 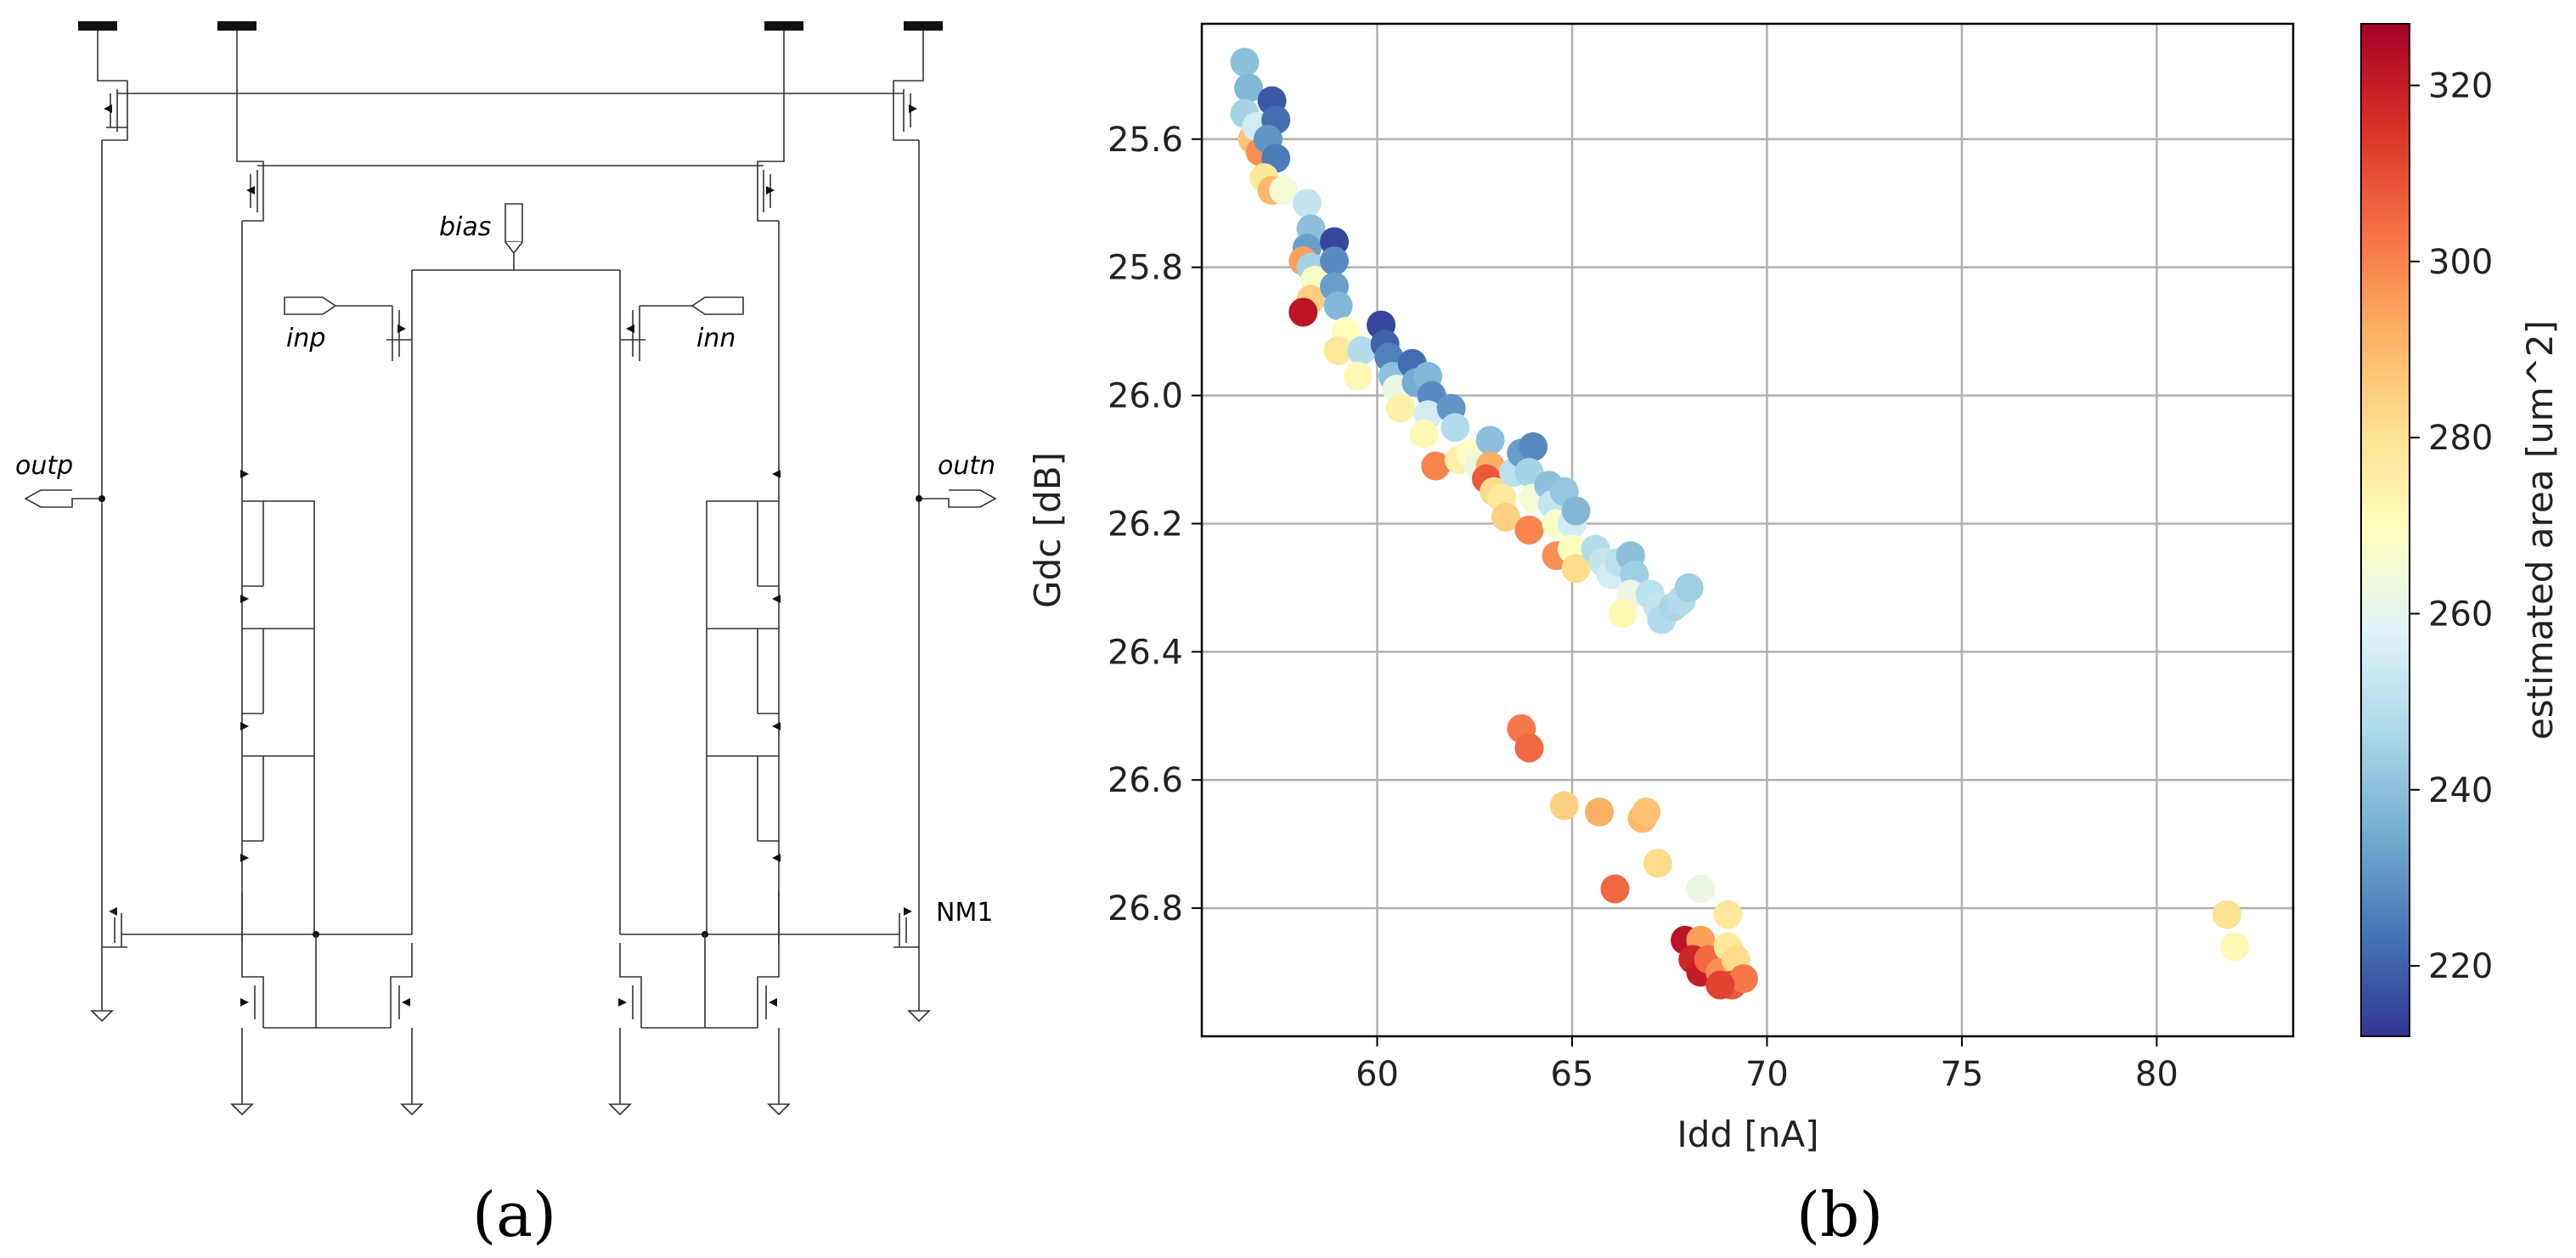 I want to click on caption-b: (b), so click(x=1839, y=1215).